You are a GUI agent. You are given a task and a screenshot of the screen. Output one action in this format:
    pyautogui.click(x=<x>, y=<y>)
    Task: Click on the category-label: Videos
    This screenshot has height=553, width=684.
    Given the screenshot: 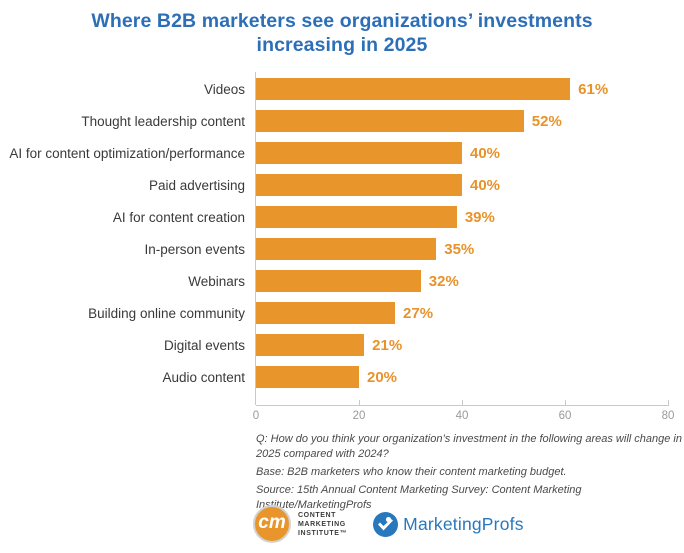 What is the action you would take?
    pyautogui.click(x=224, y=89)
    